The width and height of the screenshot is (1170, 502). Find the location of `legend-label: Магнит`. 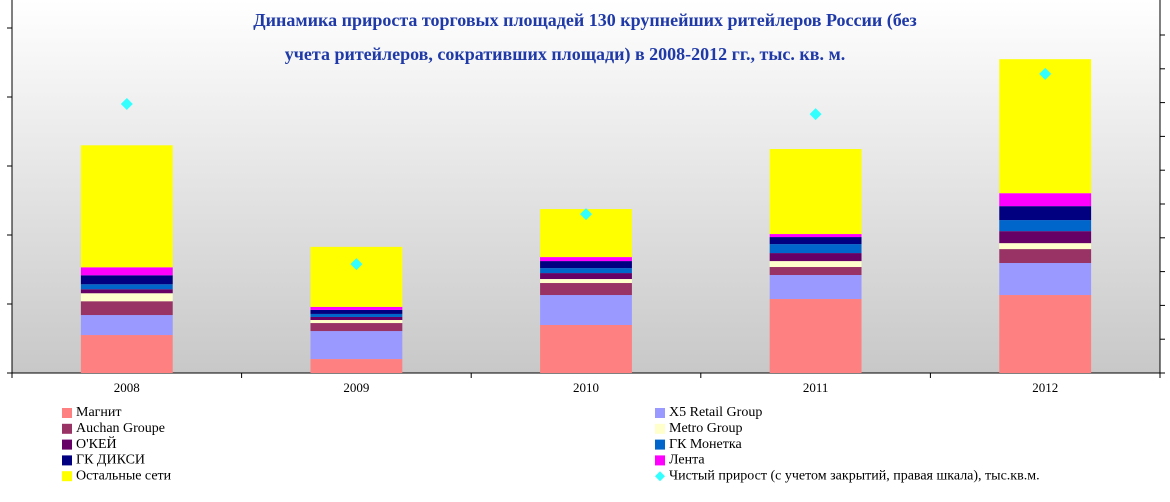

legend-label: Магнит is located at coordinates (99, 412).